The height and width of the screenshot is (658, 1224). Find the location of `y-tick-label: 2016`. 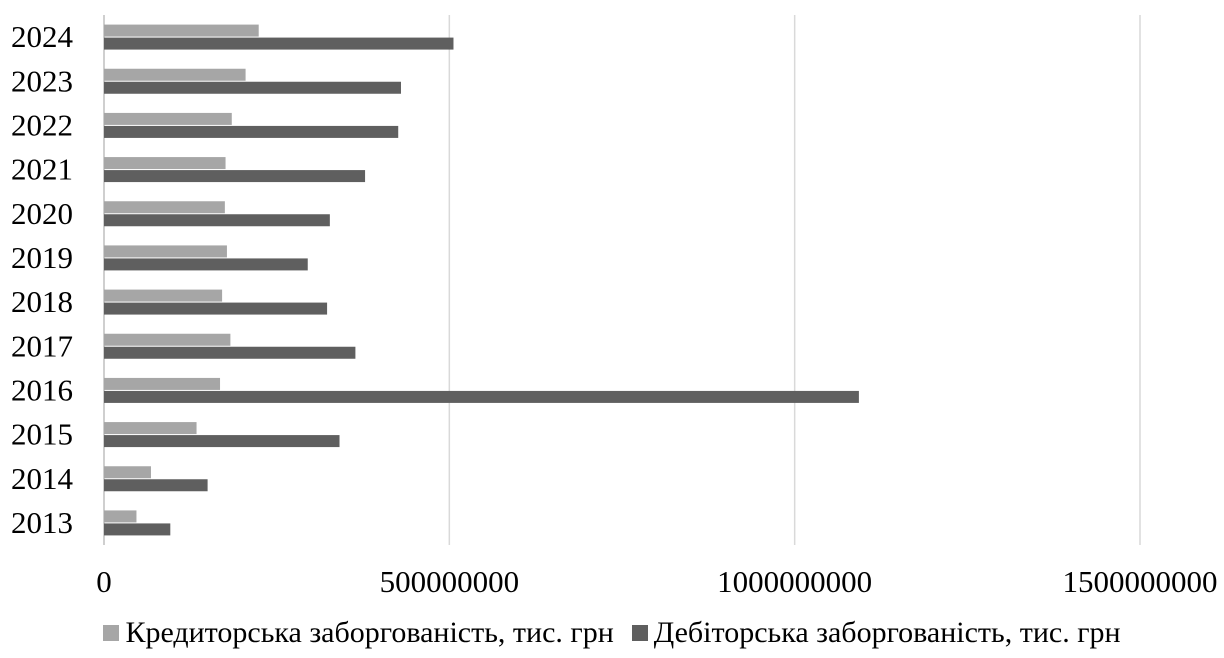

y-tick-label: 2016 is located at coordinates (42, 389).